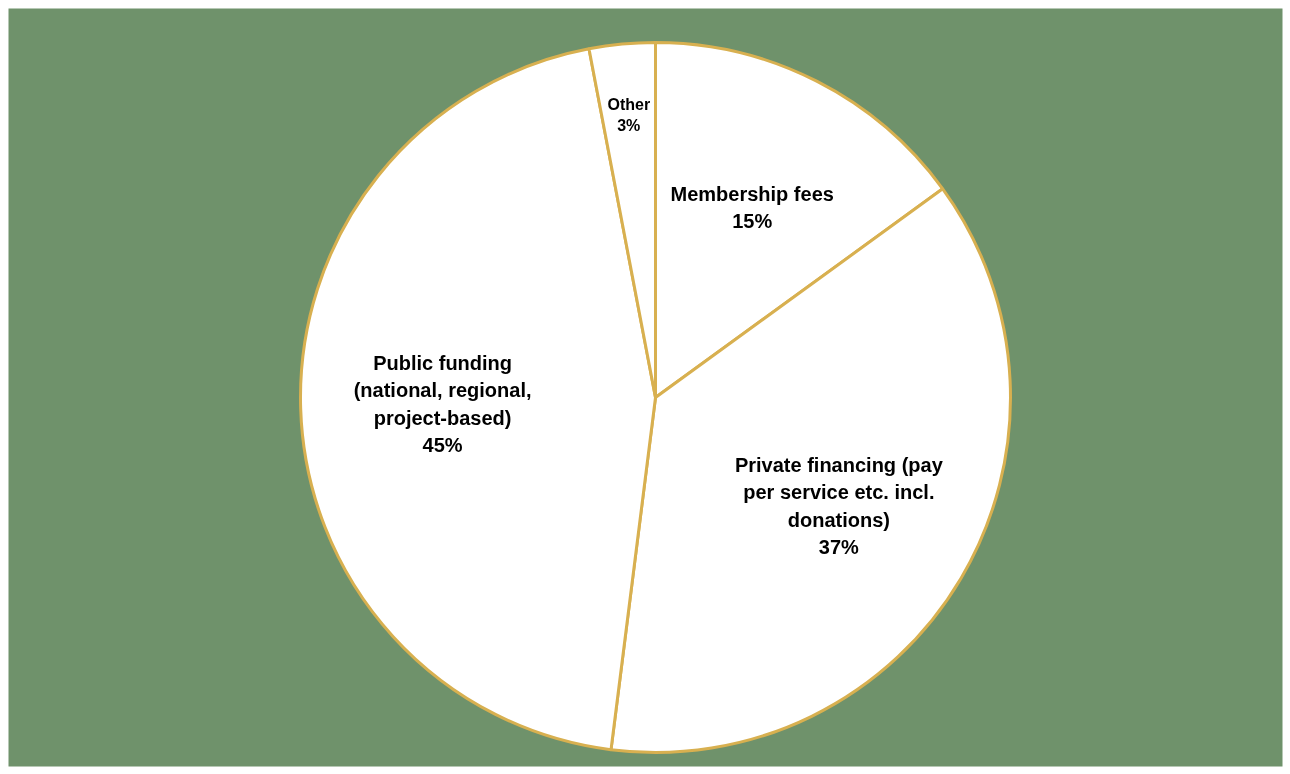  What do you see at coordinates (442, 445) in the screenshot?
I see `data-label: 45%` at bounding box center [442, 445].